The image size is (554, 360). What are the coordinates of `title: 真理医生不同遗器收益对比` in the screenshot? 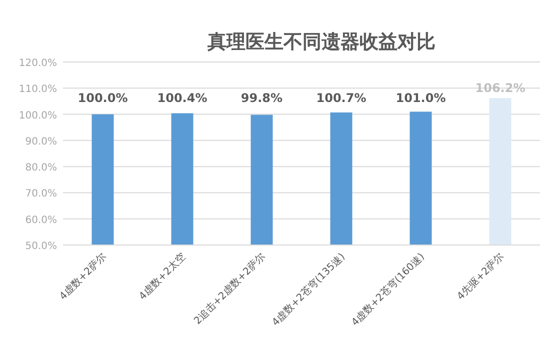 It's located at (322, 42).